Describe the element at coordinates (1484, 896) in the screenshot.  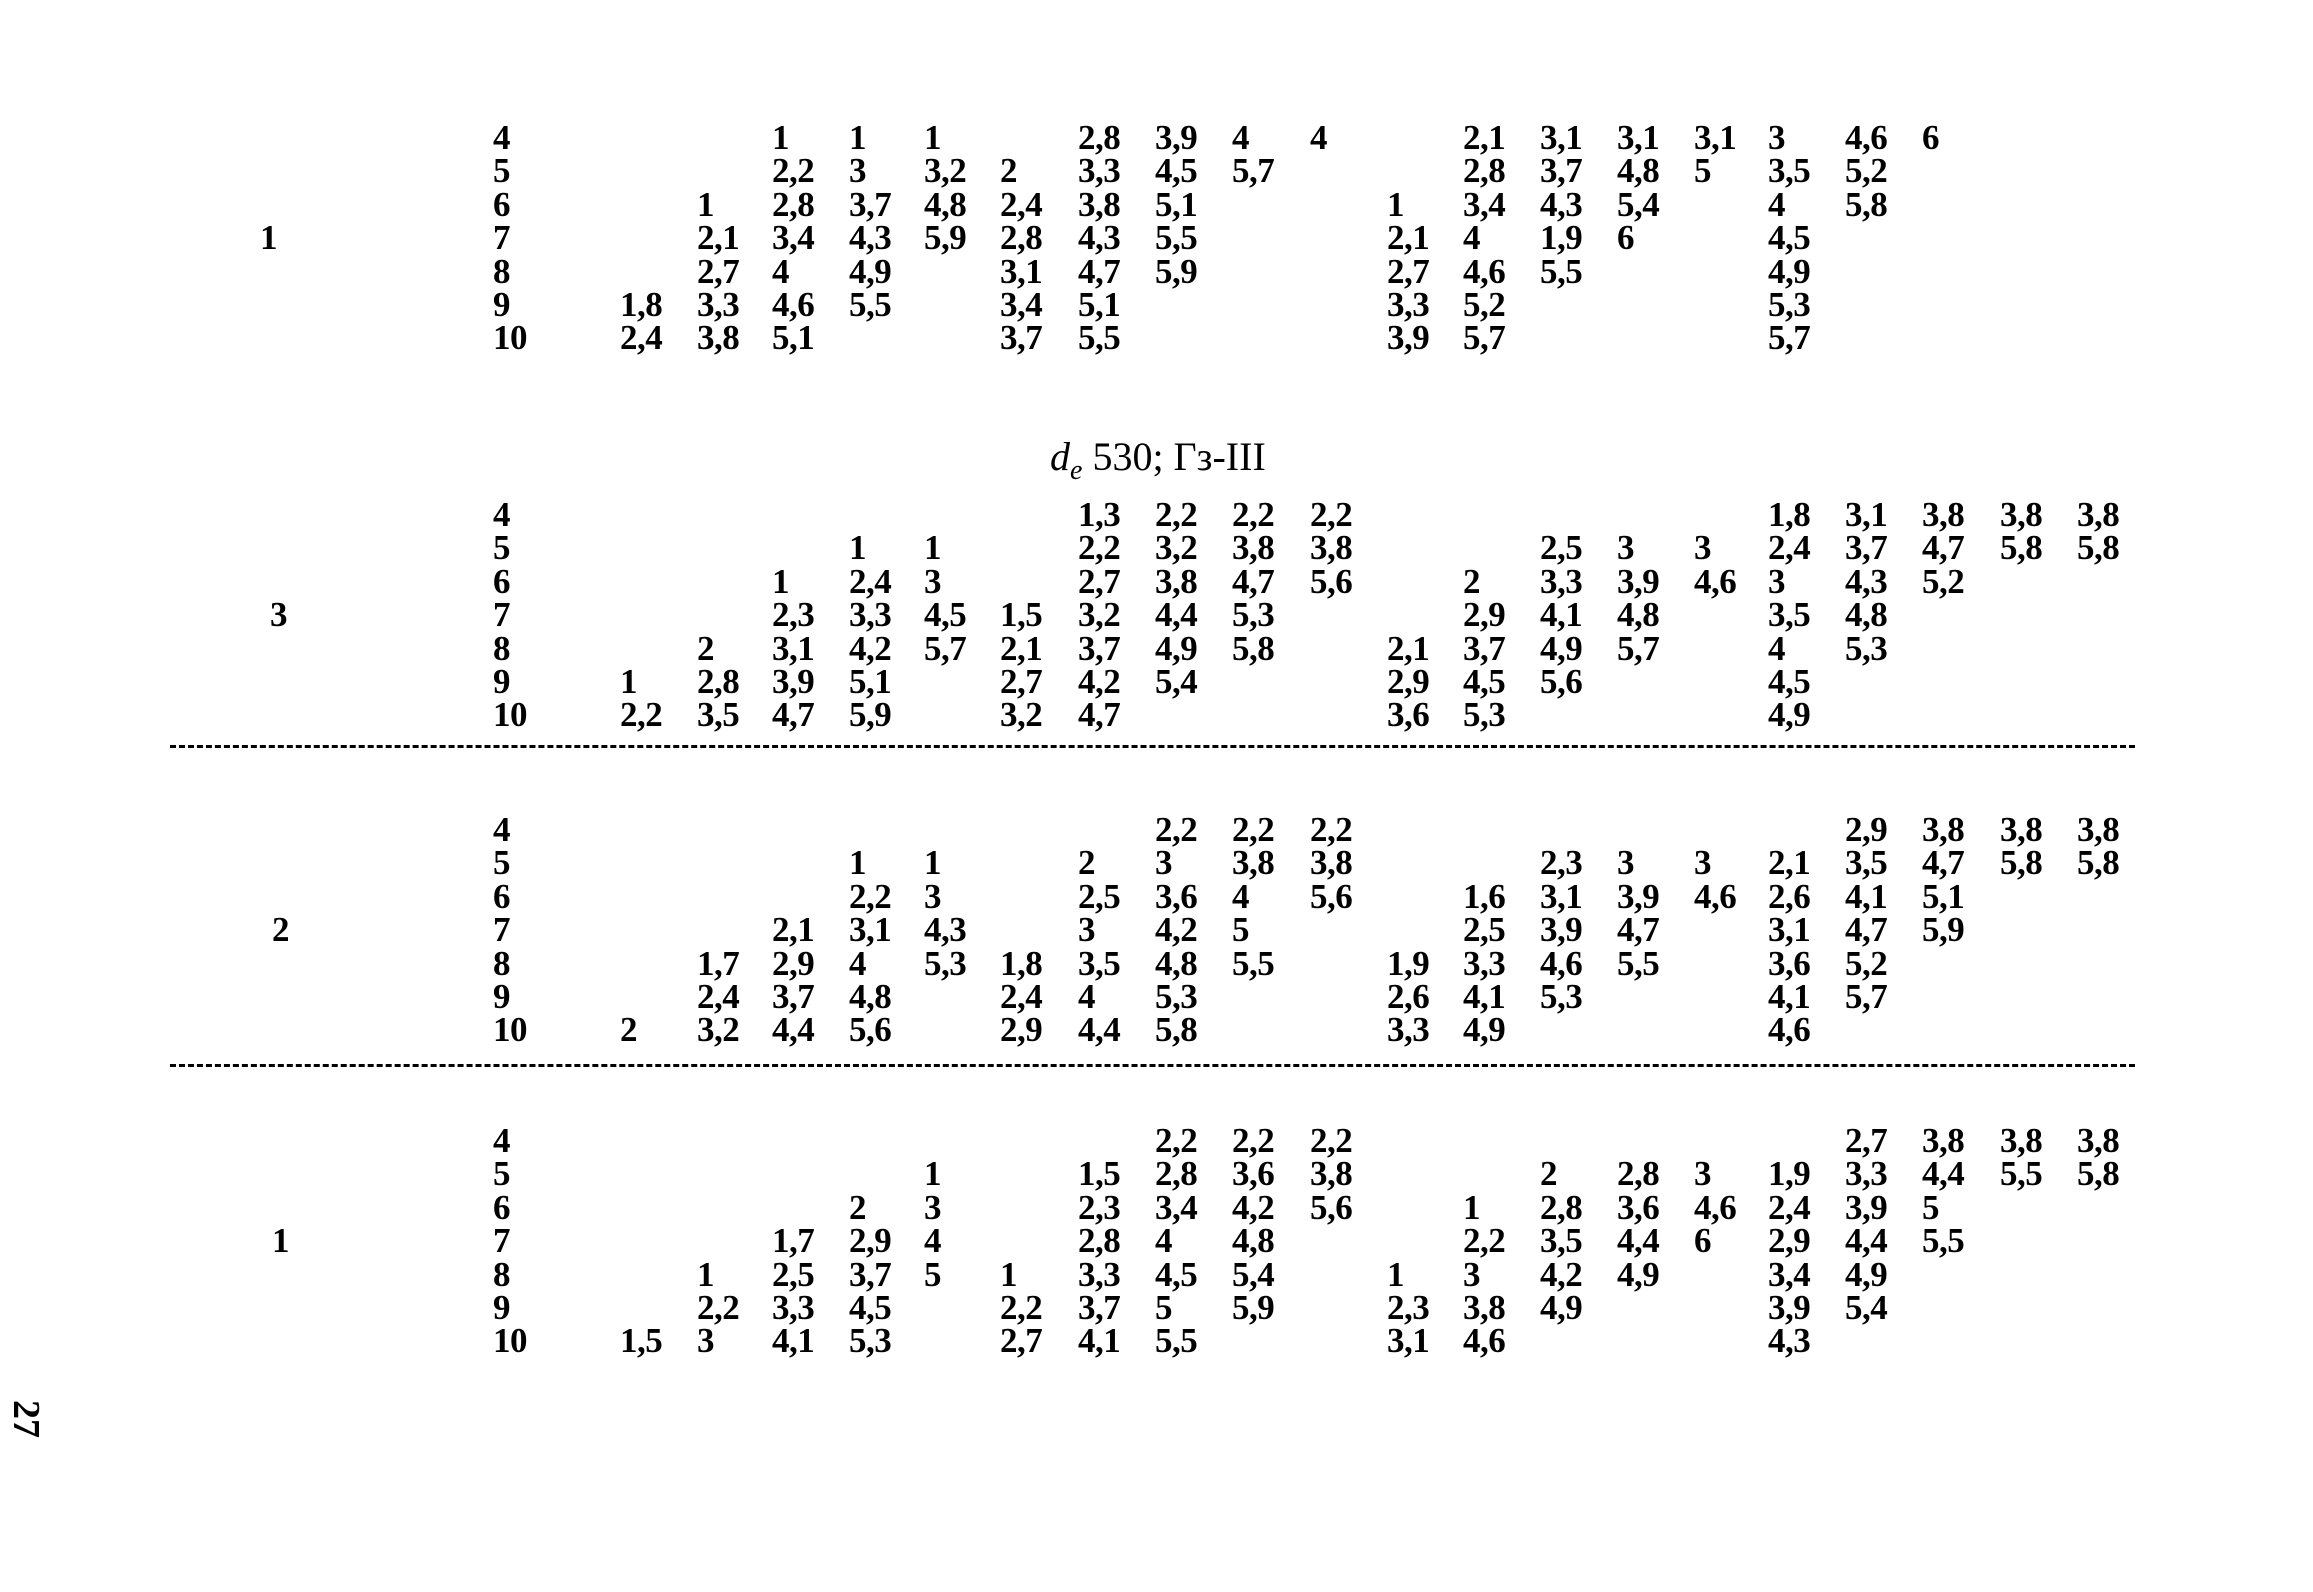
I see `table-cell: 1,6` at that location.